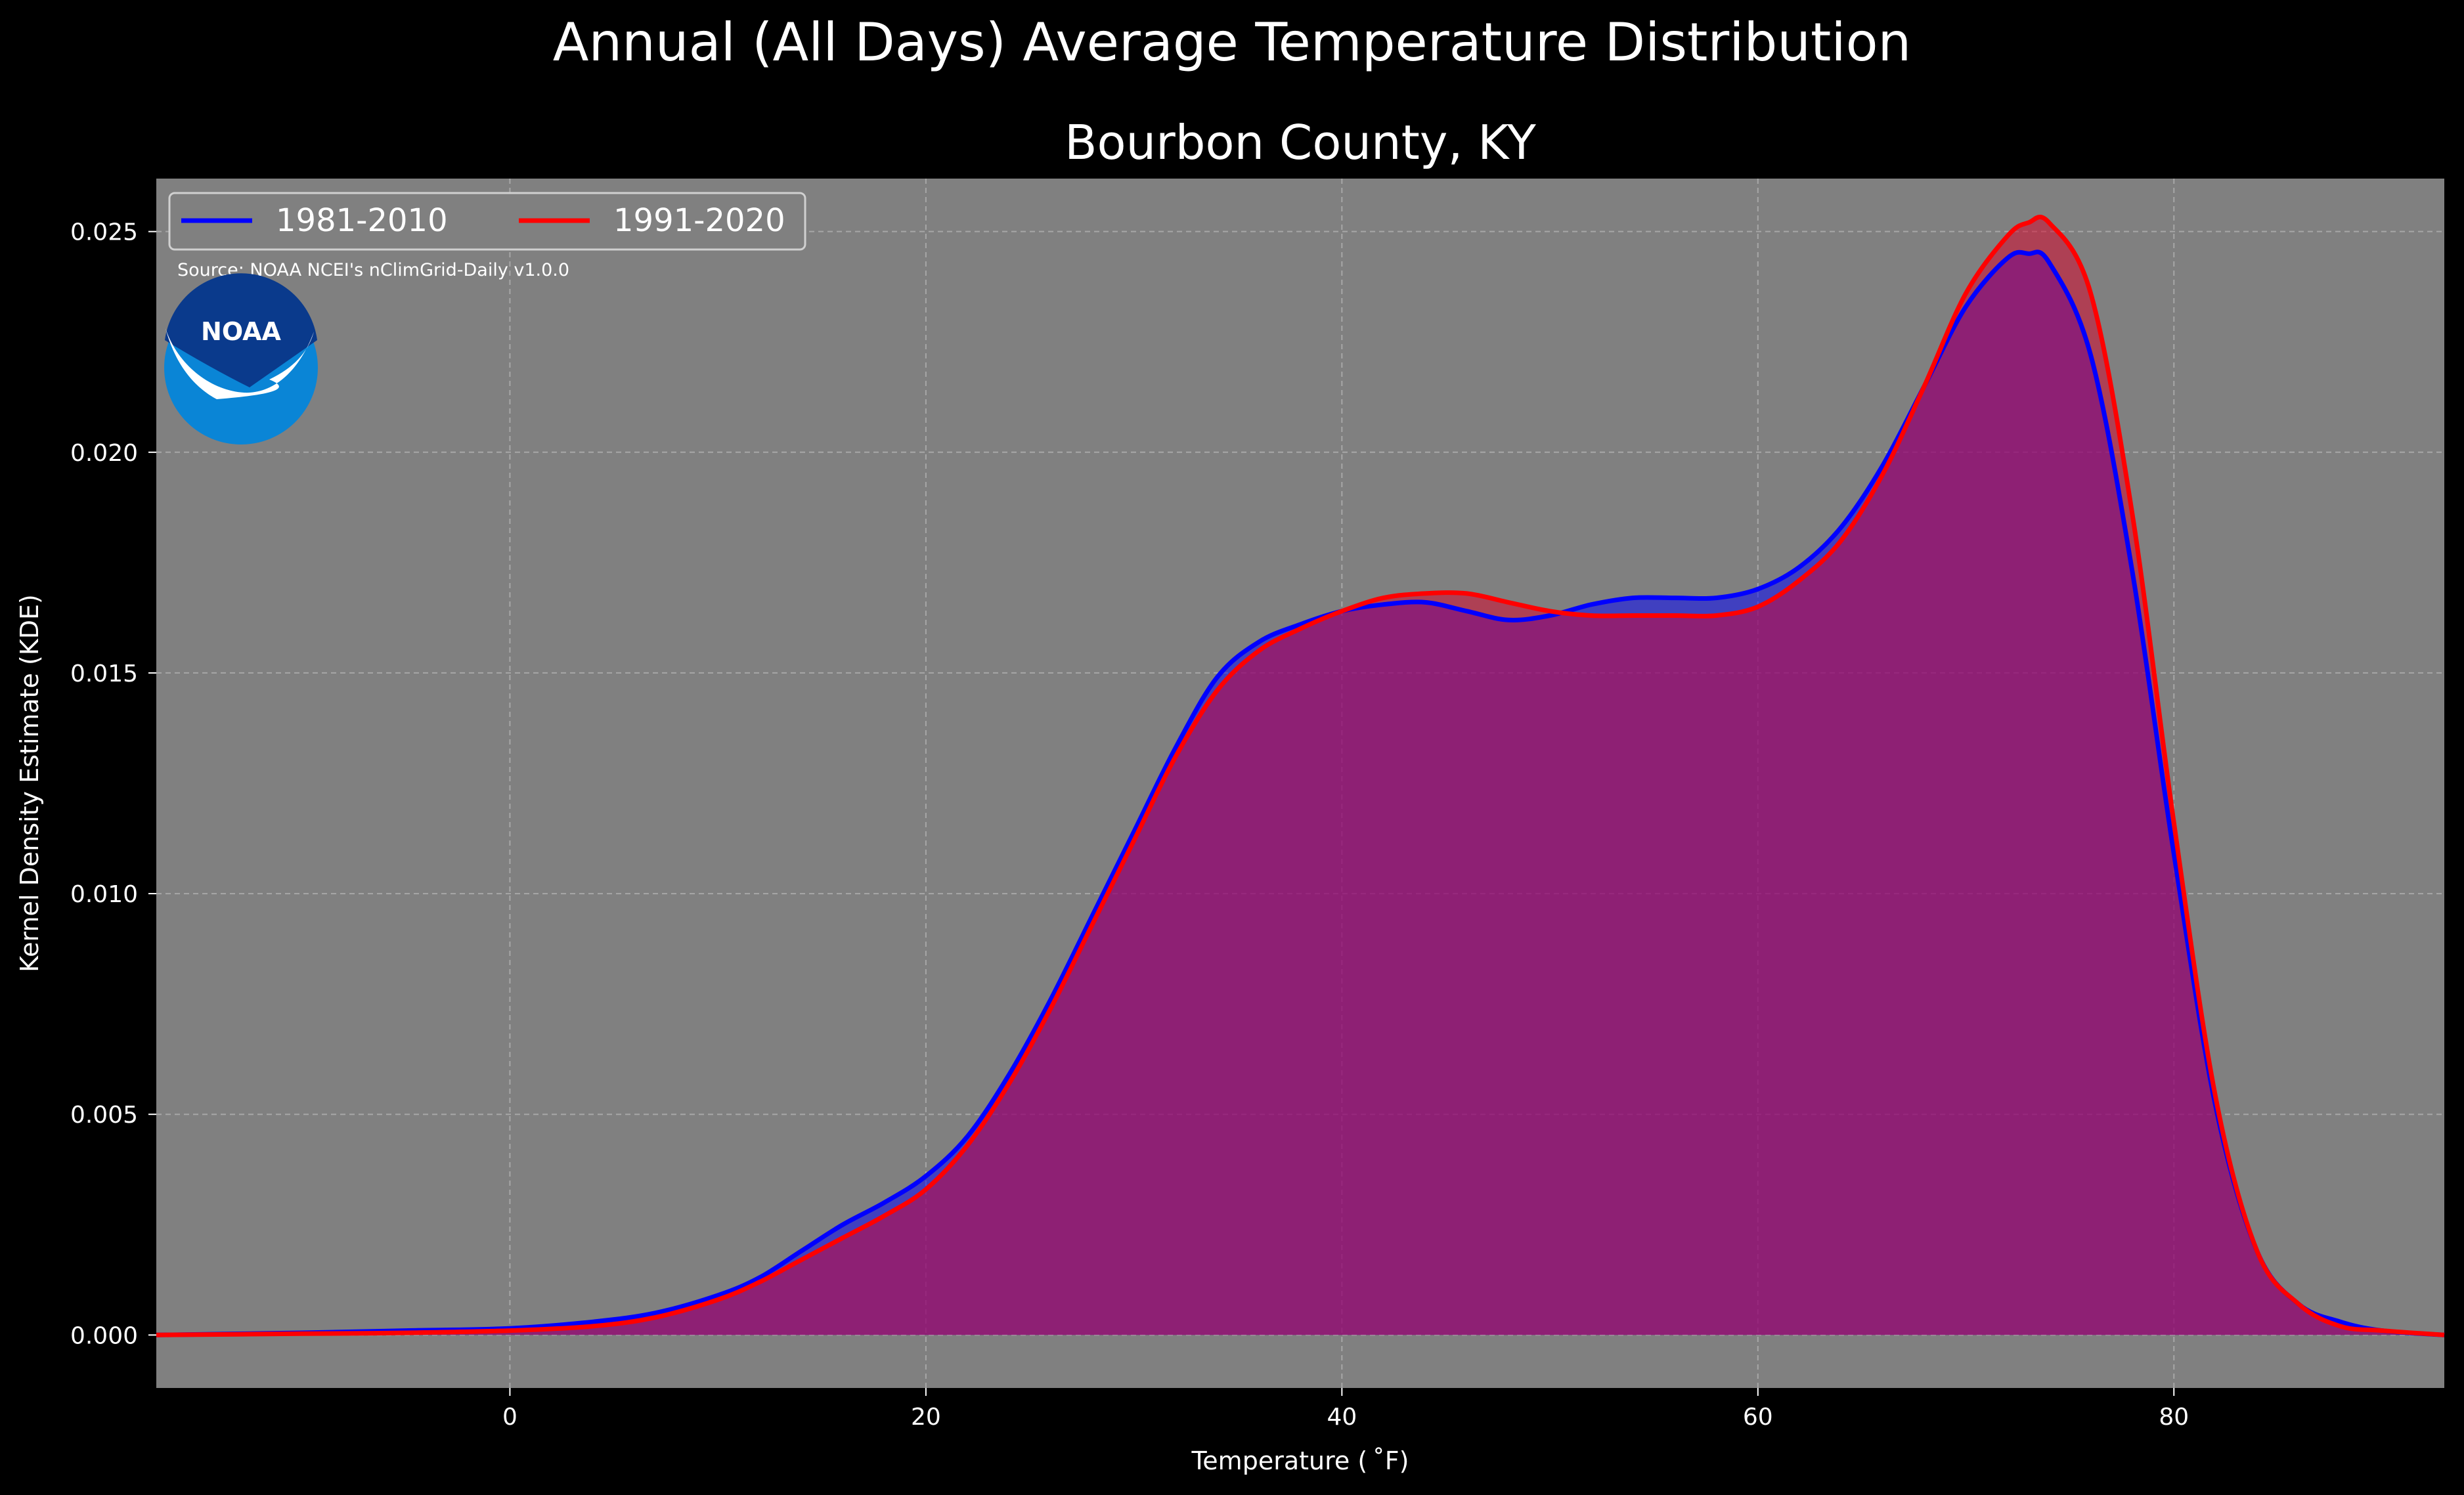 The image size is (2464, 1495). What do you see at coordinates (29, 783) in the screenshot?
I see `y-axis-label: Kernel Density Estimate (KDE)` at bounding box center [29, 783].